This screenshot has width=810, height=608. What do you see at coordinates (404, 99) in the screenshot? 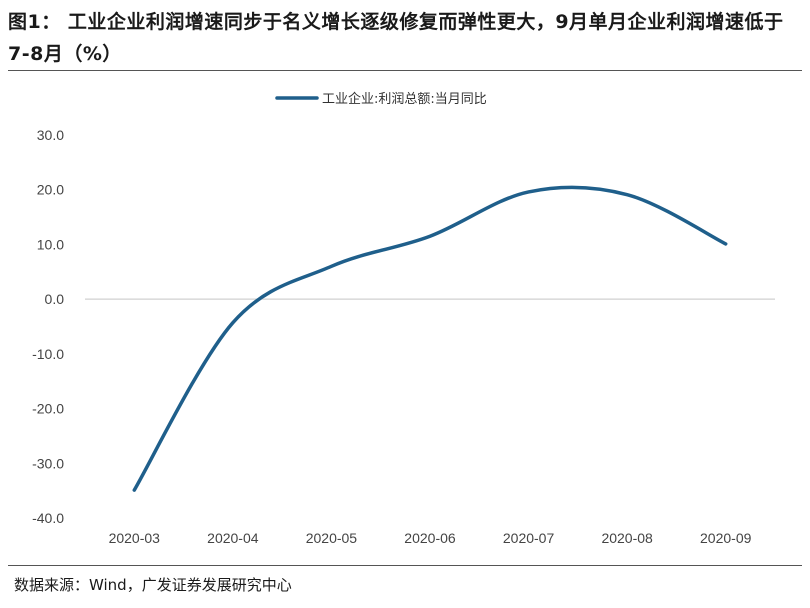
I see `legend-label: 工业企业:利润总额:当月同比` at bounding box center [404, 99].